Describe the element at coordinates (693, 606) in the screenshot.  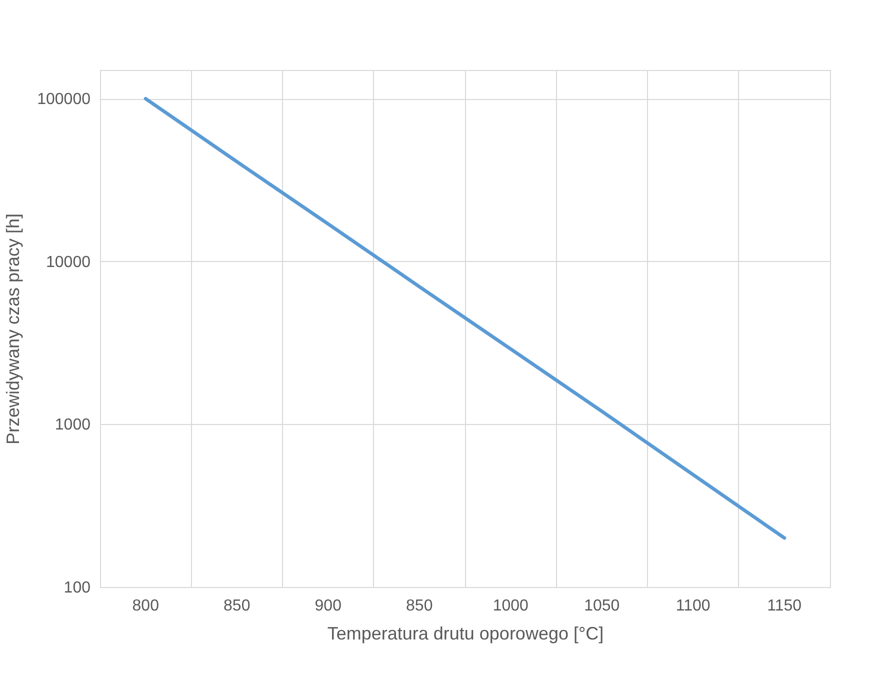
I see `x-tick-label: 1100` at that location.